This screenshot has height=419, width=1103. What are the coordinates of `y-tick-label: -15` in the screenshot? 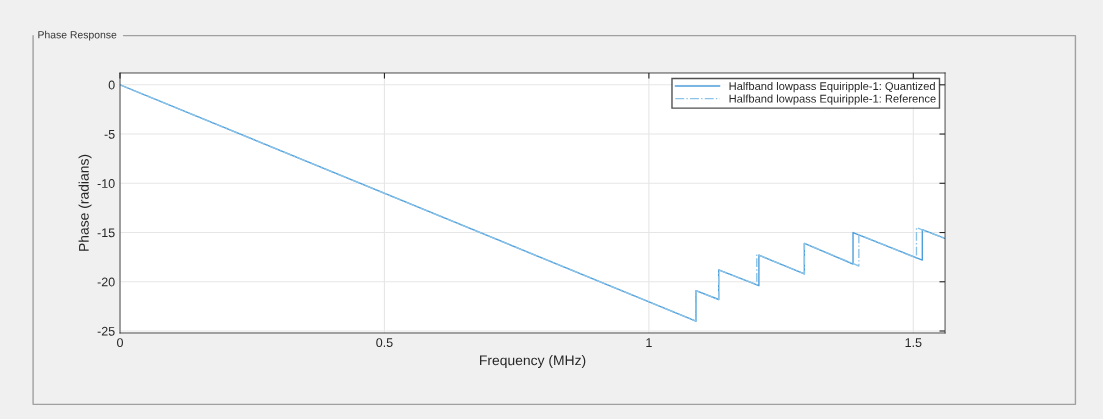 It's located at (106, 233).